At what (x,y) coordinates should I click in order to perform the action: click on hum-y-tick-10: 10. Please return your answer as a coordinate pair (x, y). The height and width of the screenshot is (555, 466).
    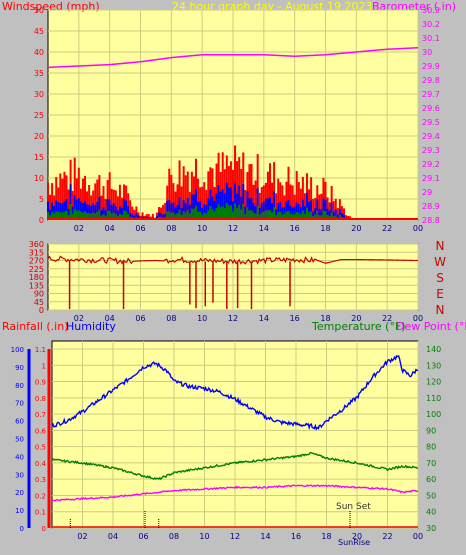
    Looking at the image, I should click on (19, 511).